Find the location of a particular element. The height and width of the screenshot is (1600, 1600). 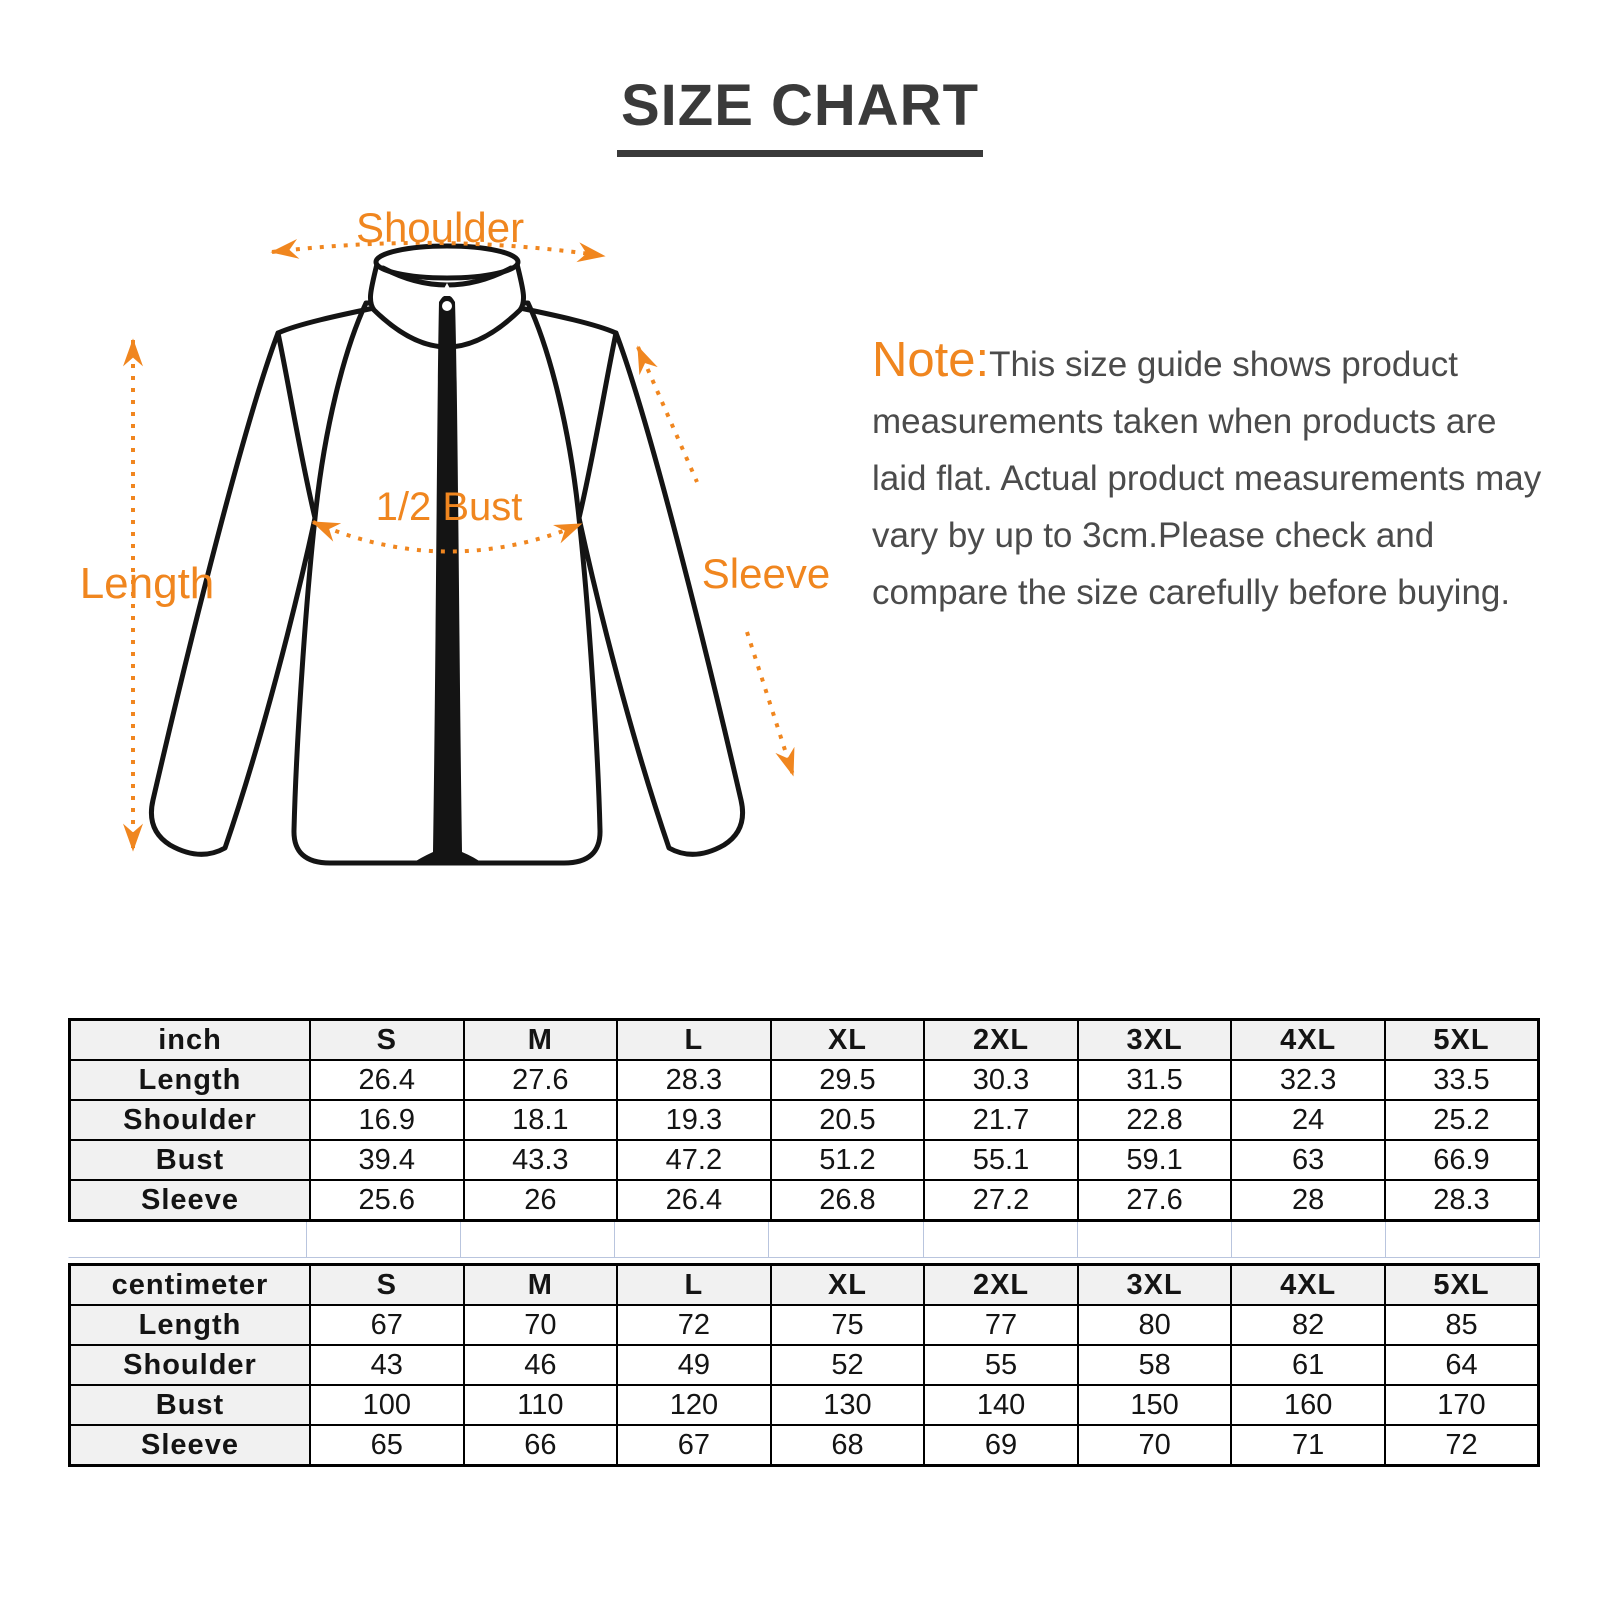

sleeve-measure-line-bottom is located at coordinates (770, 704).